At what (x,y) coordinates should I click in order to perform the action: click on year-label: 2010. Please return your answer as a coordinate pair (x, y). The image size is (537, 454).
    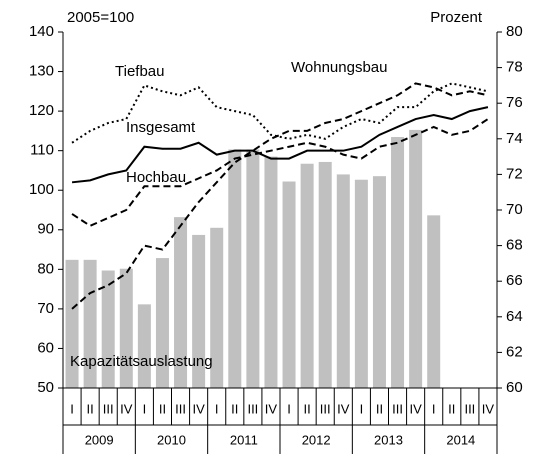
    Looking at the image, I should click on (171, 439).